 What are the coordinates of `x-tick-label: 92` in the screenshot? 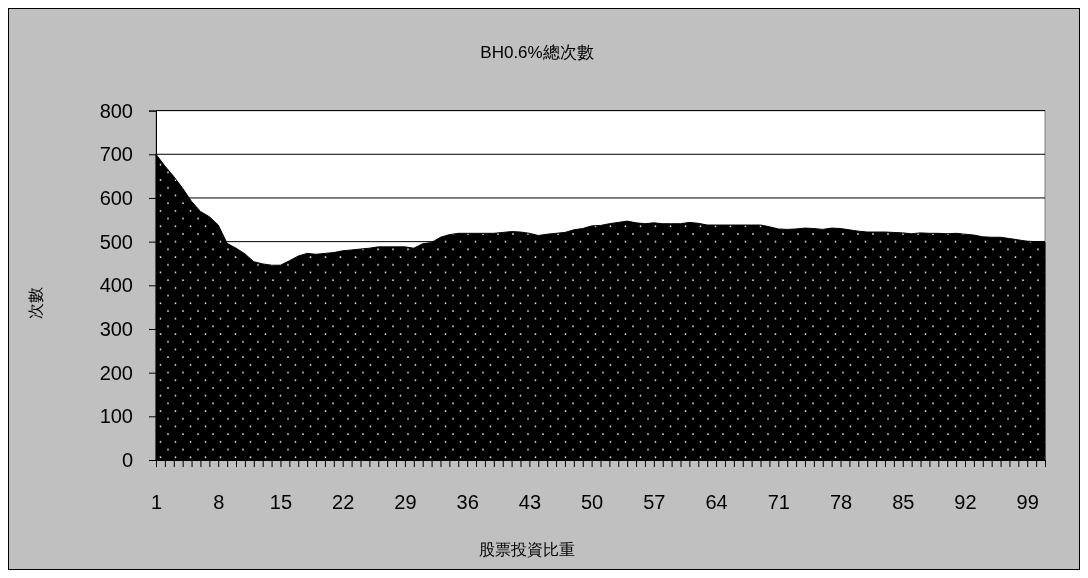 It's located at (965, 502).